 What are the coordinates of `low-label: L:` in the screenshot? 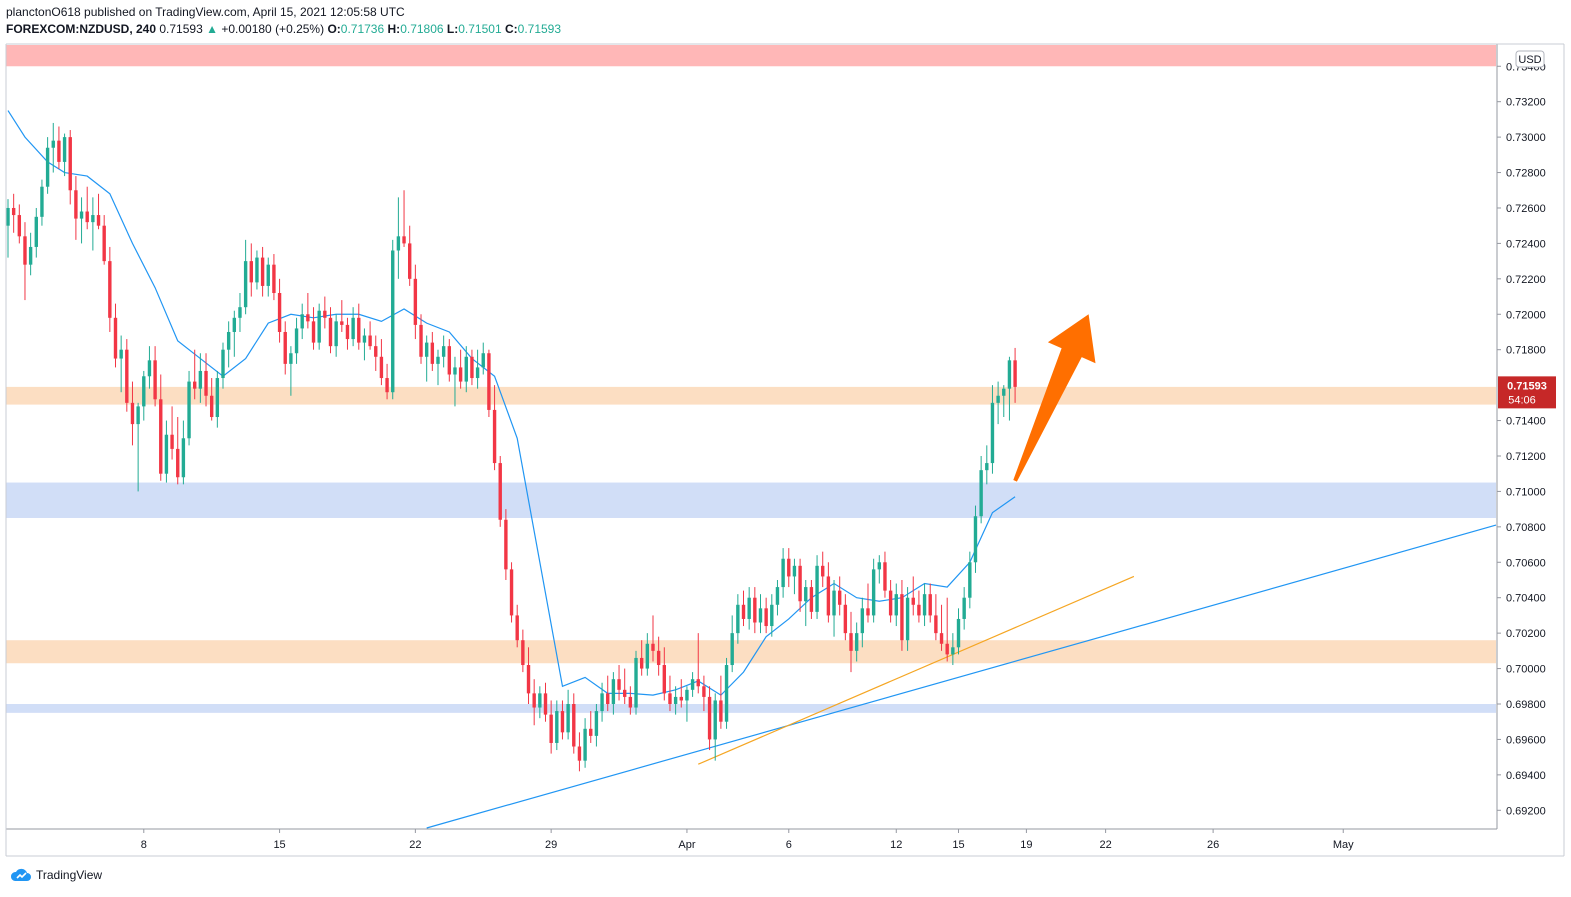 It's located at (452, 29).